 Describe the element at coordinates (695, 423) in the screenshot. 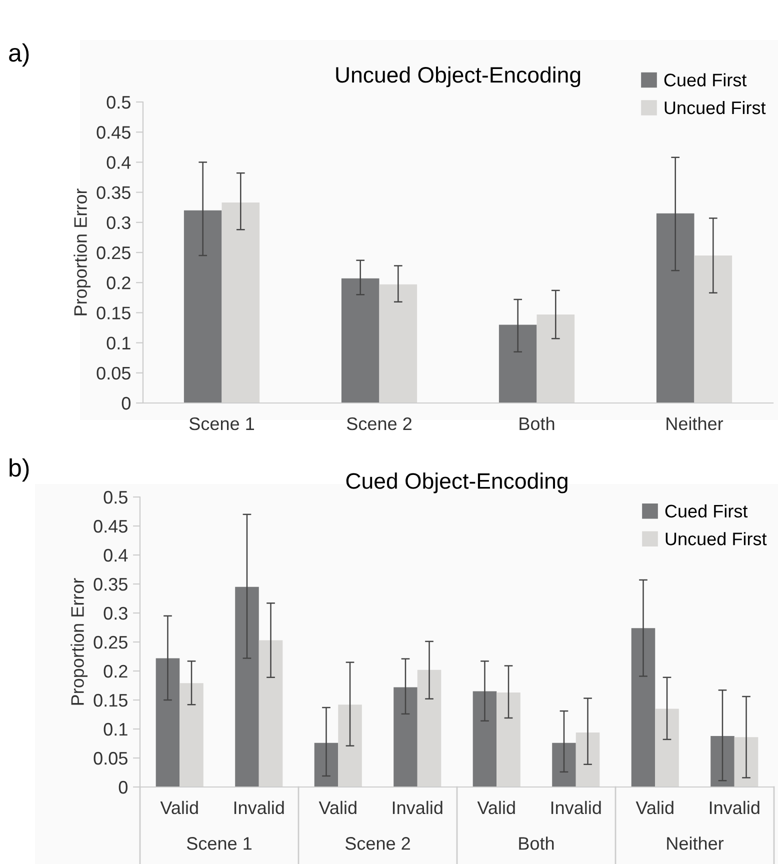

I see `x-tick-label: Neither` at that location.